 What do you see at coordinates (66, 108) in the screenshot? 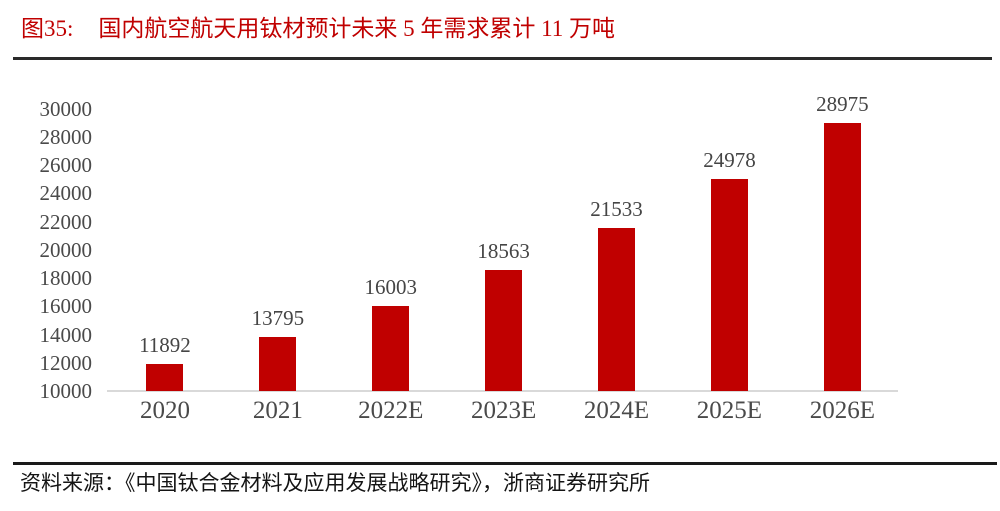
I see `y-axis-tick-label: 30000` at bounding box center [66, 108].